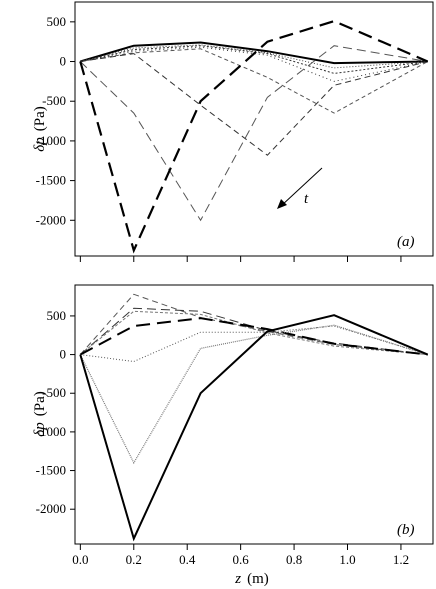 This screenshot has height=589, width=436. Describe the element at coordinates (40, 429) in the screenshot. I see `panel-b-y-symbol: δp` at that location.